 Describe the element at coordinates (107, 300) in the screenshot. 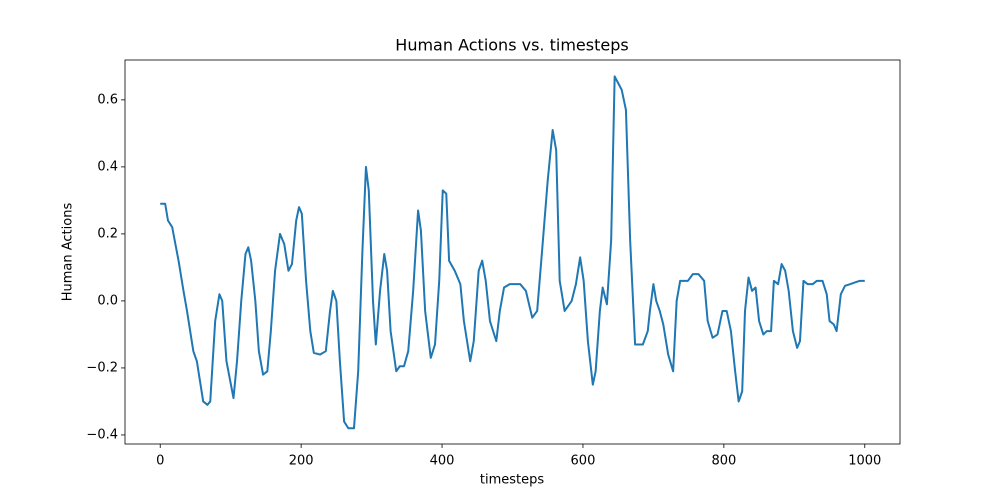

I see `y-tick-label: 0.0` at that location.